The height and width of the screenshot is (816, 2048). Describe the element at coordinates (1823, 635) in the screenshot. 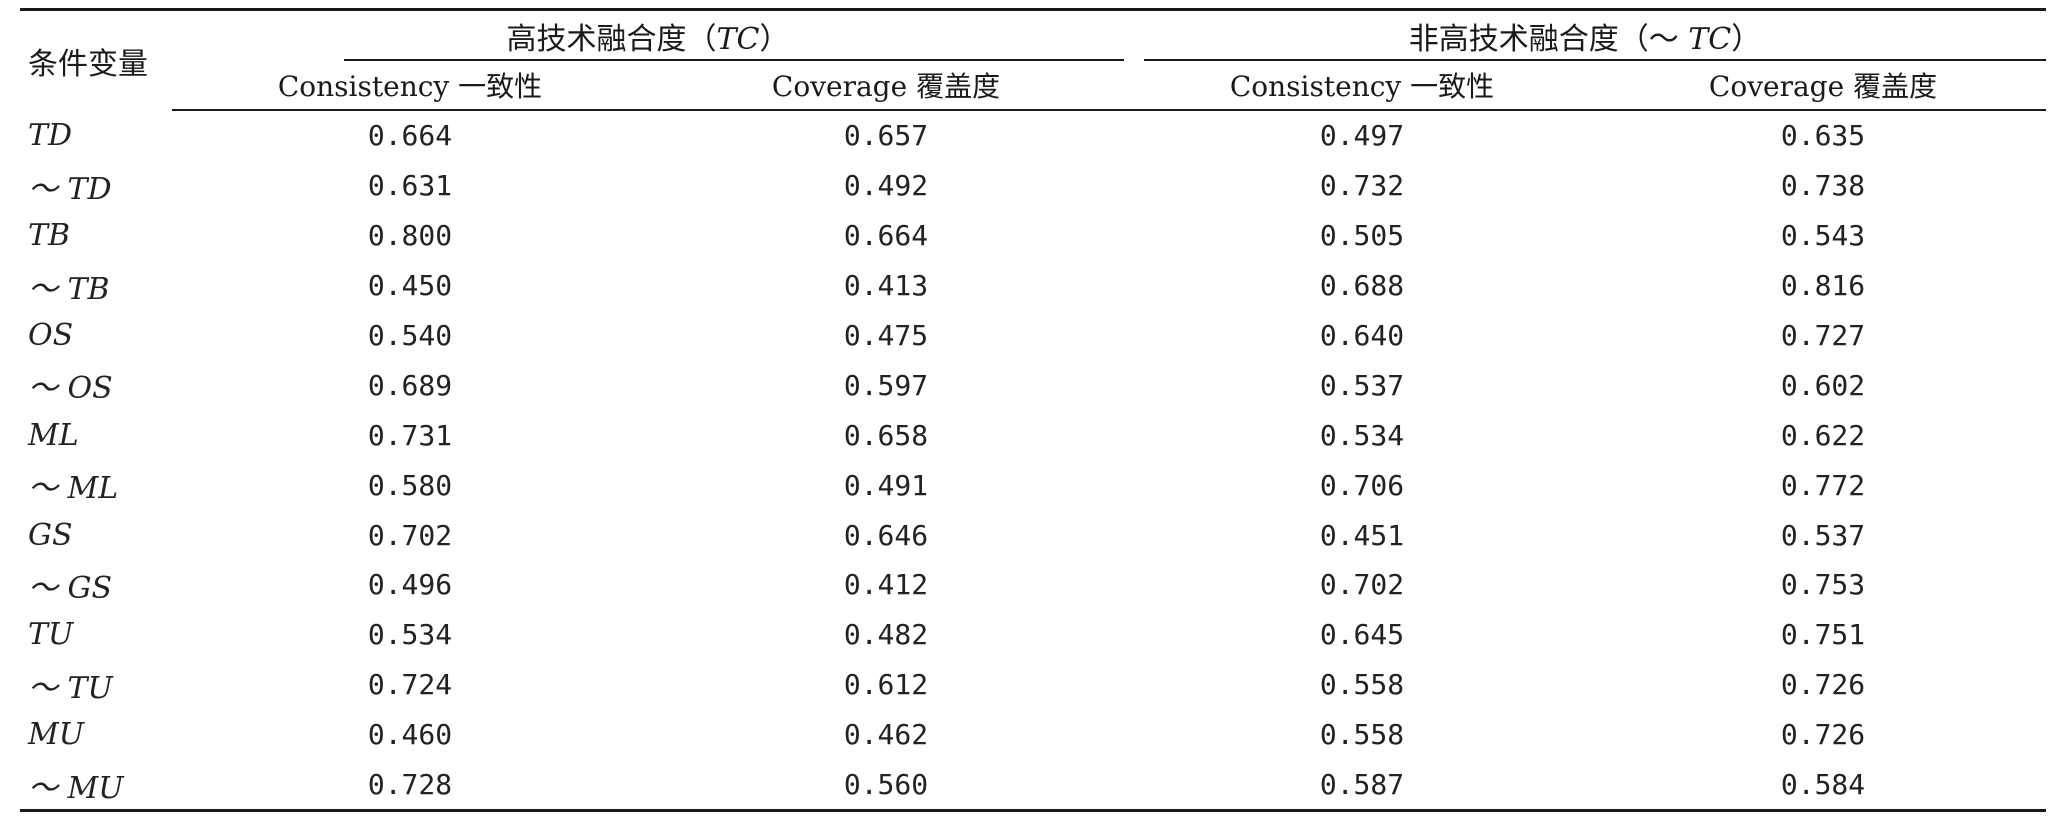

I see `value-cell: 0.751` at that location.